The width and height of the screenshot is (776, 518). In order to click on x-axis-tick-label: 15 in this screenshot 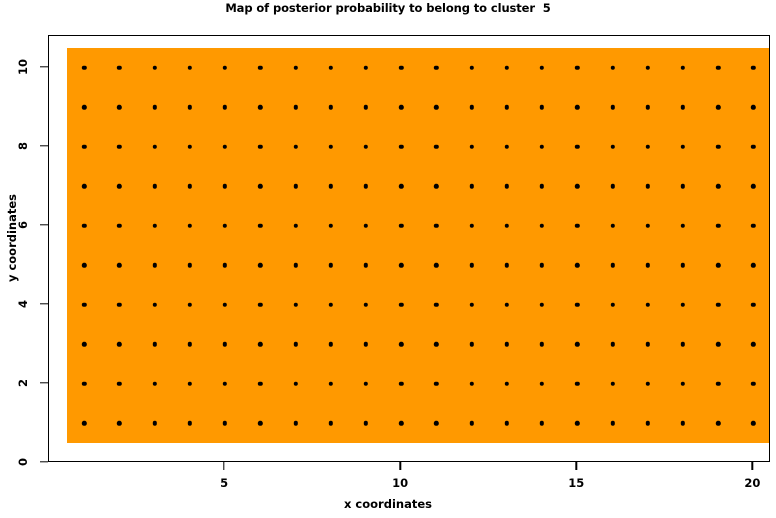, I will do `click(576, 483)`.